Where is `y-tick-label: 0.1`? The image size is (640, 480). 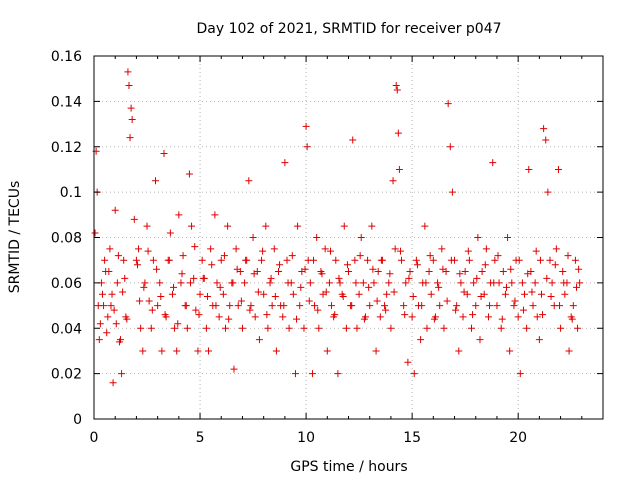 y-tick-label: 0.1 is located at coordinates (71, 193).